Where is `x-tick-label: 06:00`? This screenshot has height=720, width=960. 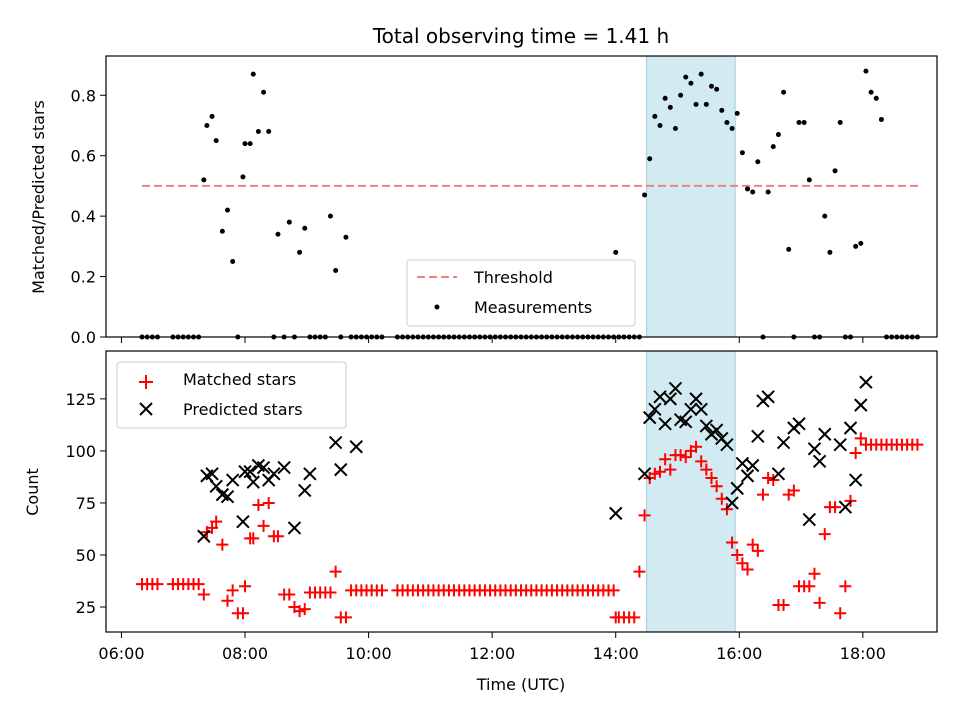 x-tick-label: 06:00 is located at coordinates (121, 653).